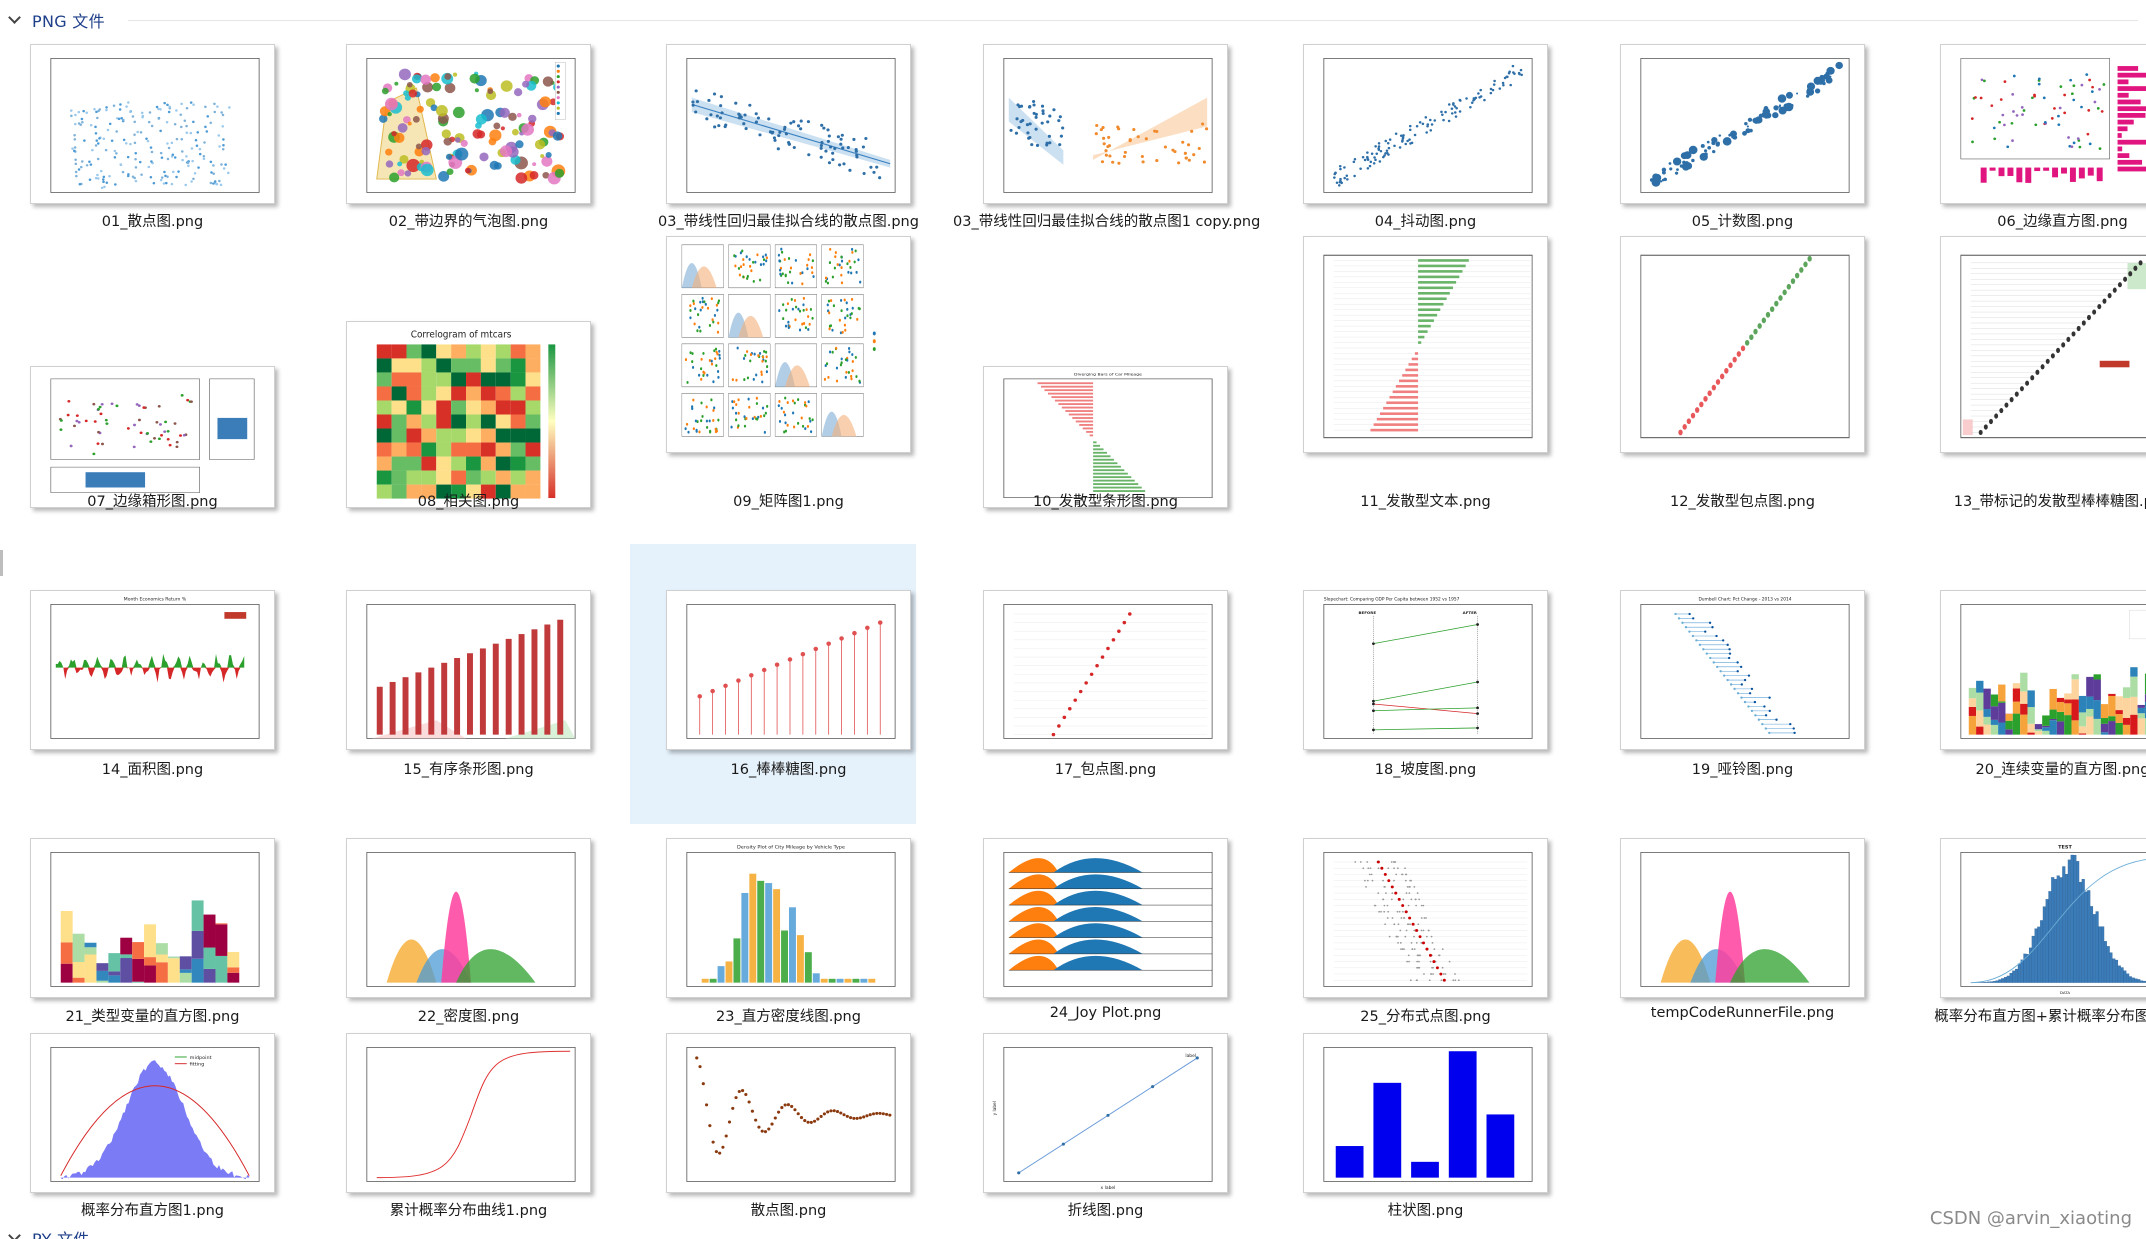  Describe the element at coordinates (1425, 1017) in the screenshot. I see `file-name-label: 25_分布式点图.png` at that location.